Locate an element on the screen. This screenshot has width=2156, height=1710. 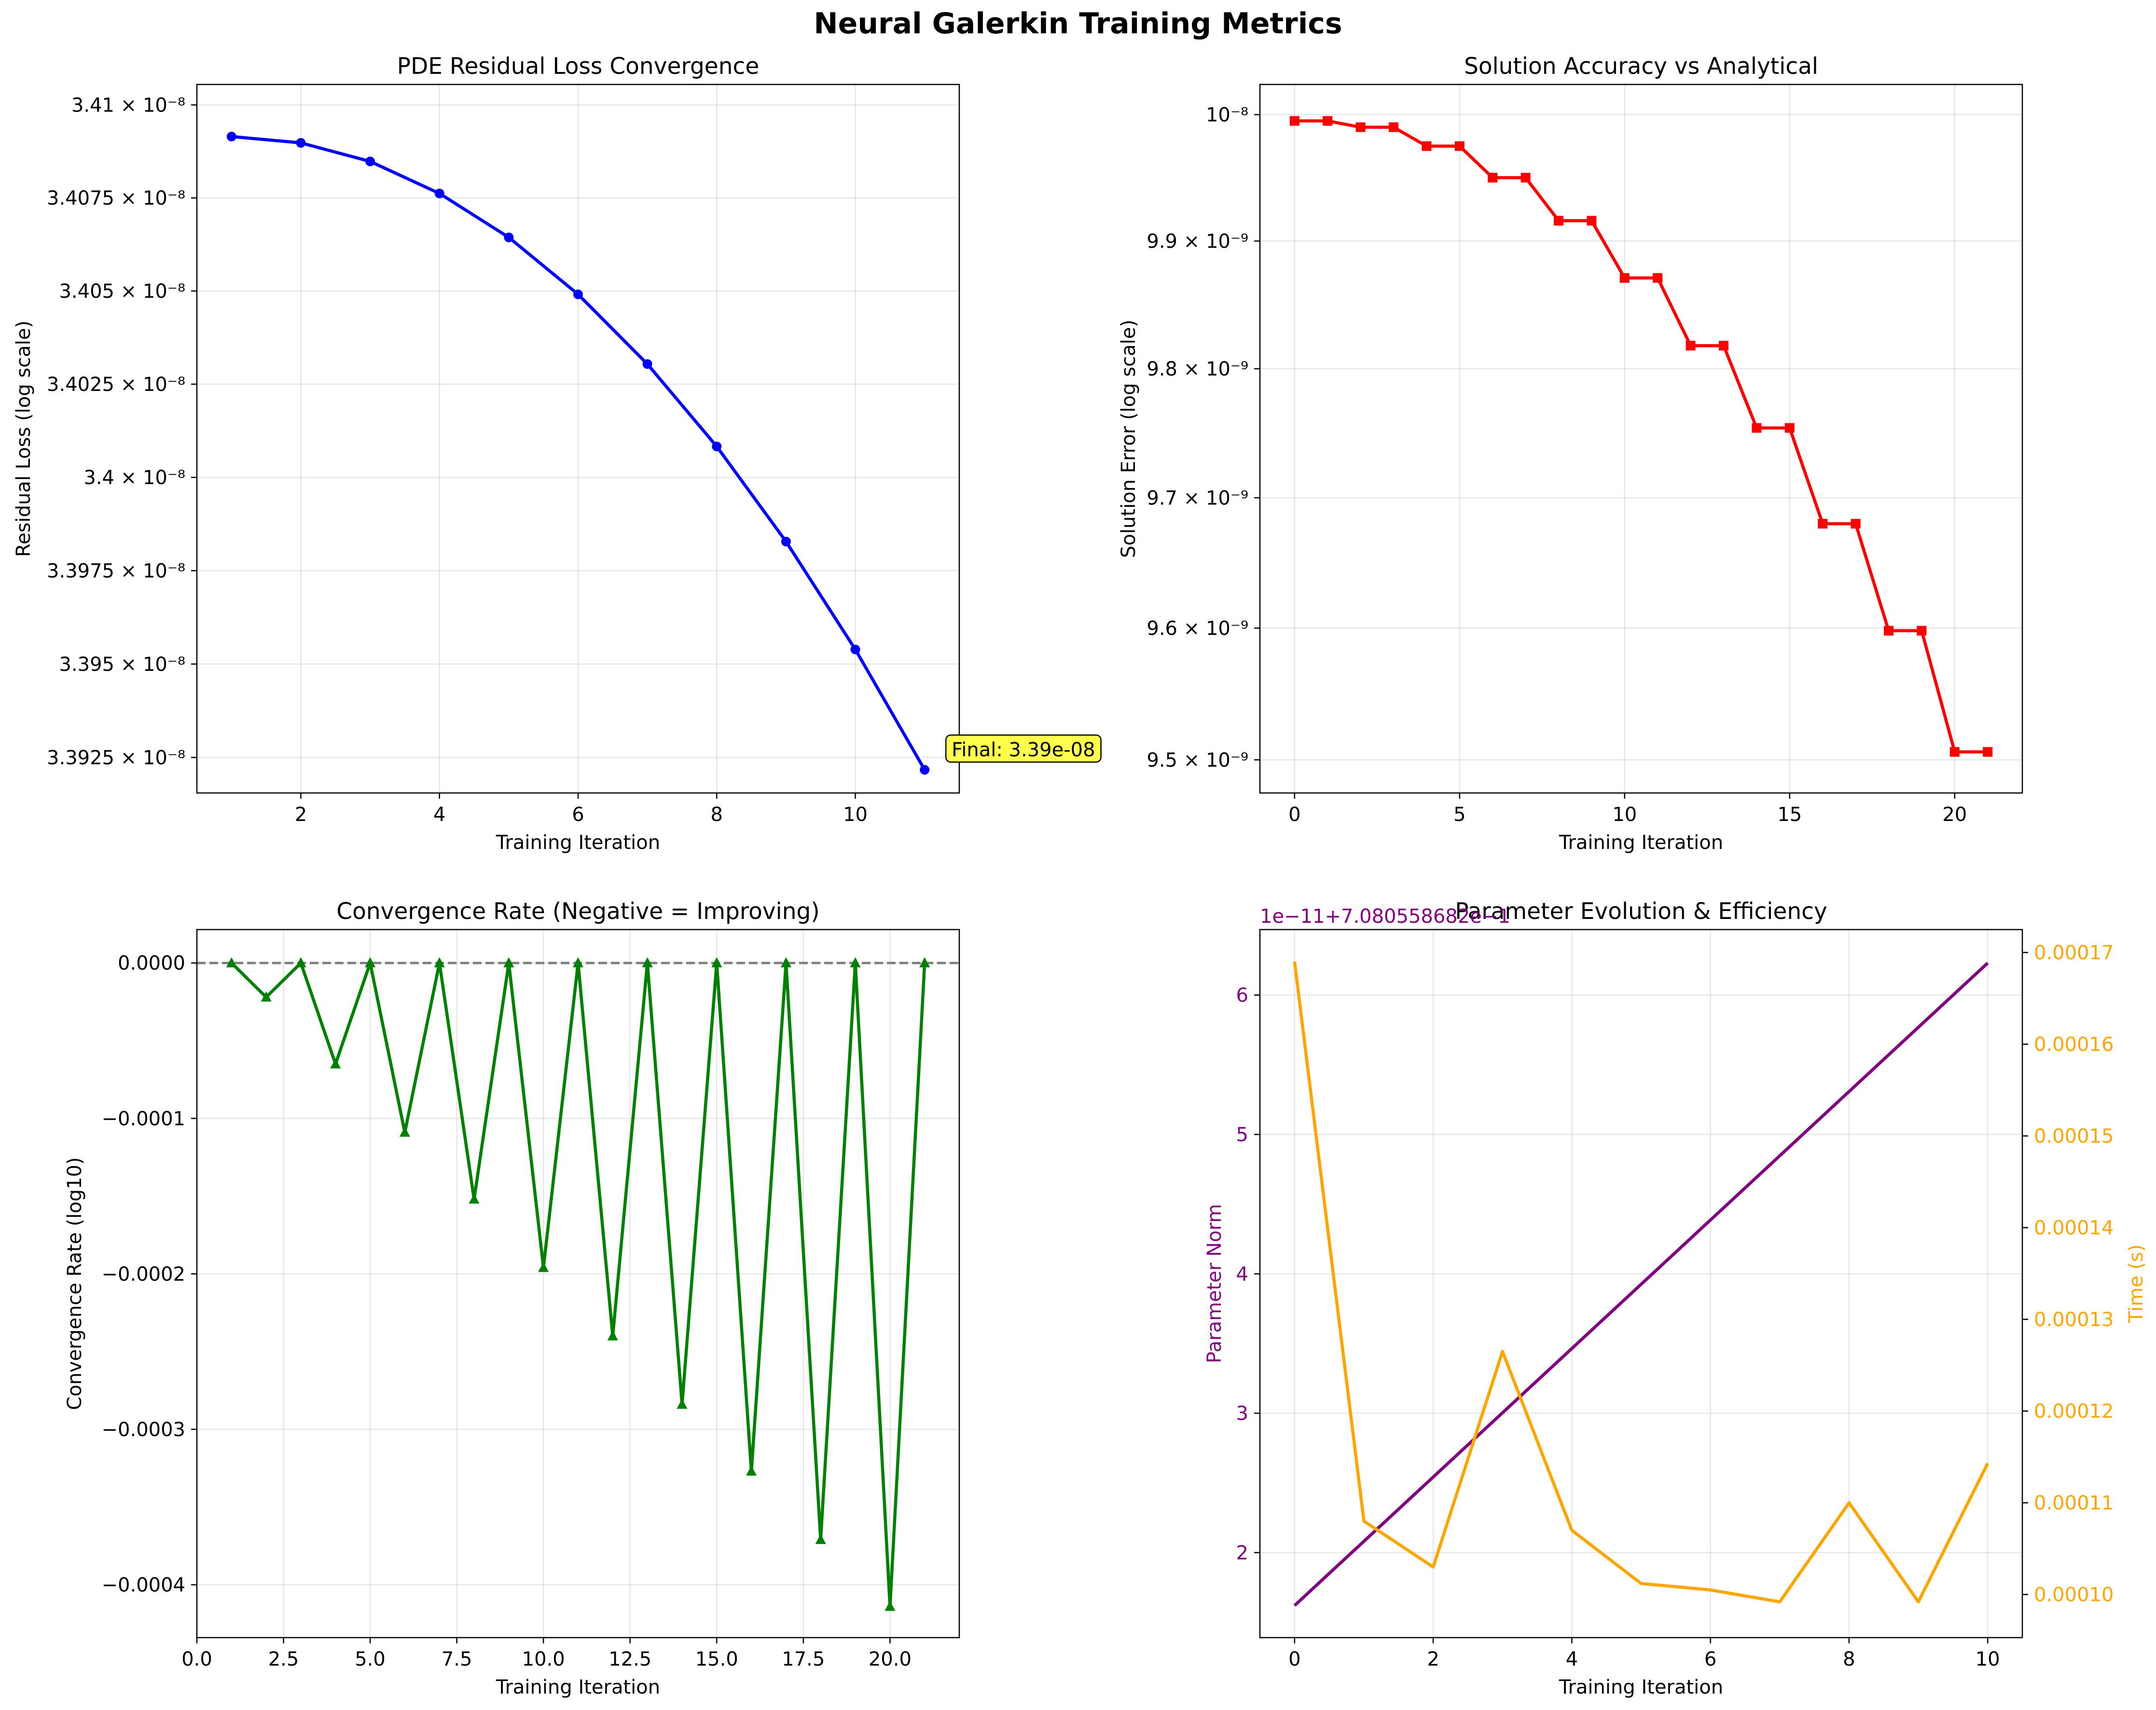
x-tick-label: 17.5 is located at coordinates (803, 1659).